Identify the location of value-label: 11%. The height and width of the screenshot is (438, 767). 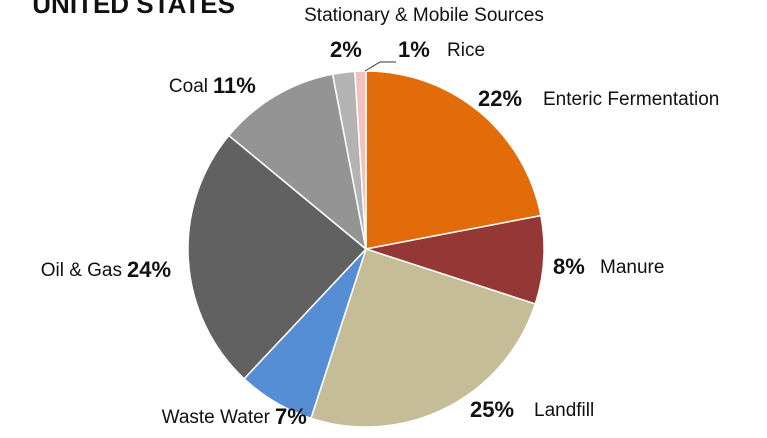
(234, 85).